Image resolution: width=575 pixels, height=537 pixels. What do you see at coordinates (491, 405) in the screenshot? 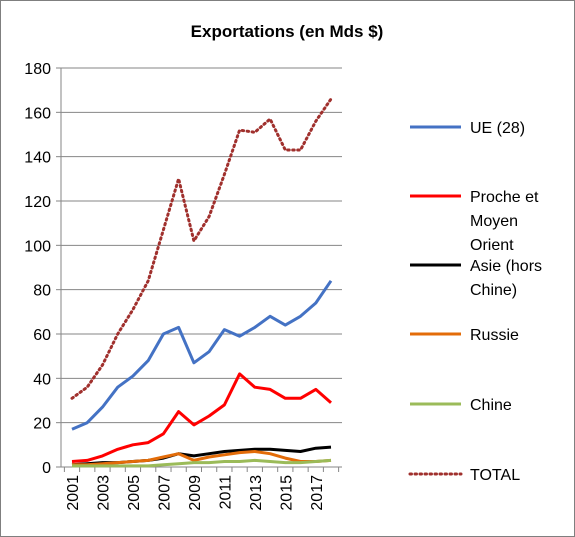
I see `legend-label: Chine` at bounding box center [491, 405].